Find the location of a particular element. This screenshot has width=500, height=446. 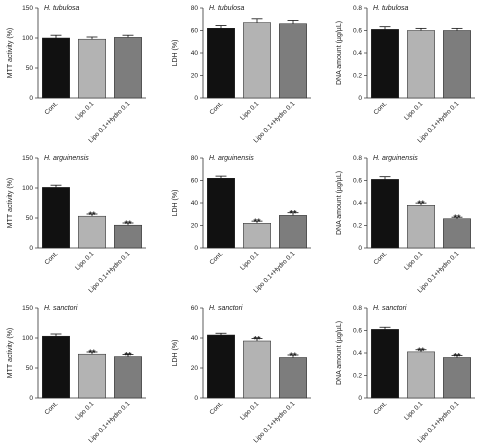

y-tick-label: 0.2 is located at coordinates (357, 376).